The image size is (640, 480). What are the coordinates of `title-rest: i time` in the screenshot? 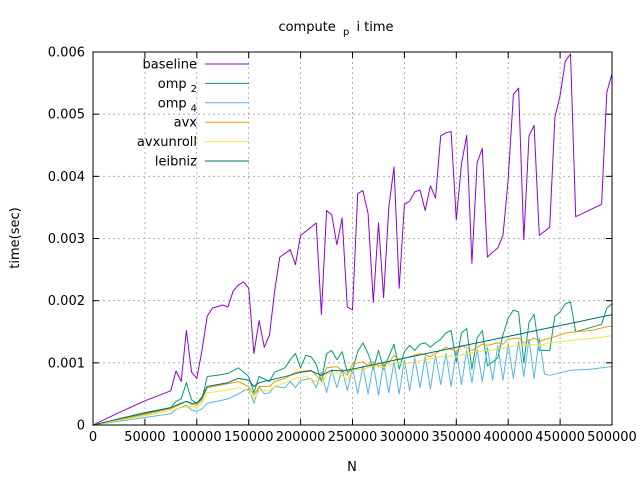 It's located at (374, 27).